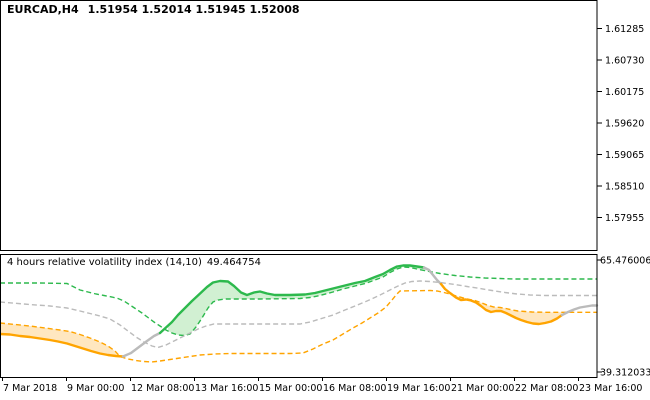  I want to click on price-scale, so click(623, 189).